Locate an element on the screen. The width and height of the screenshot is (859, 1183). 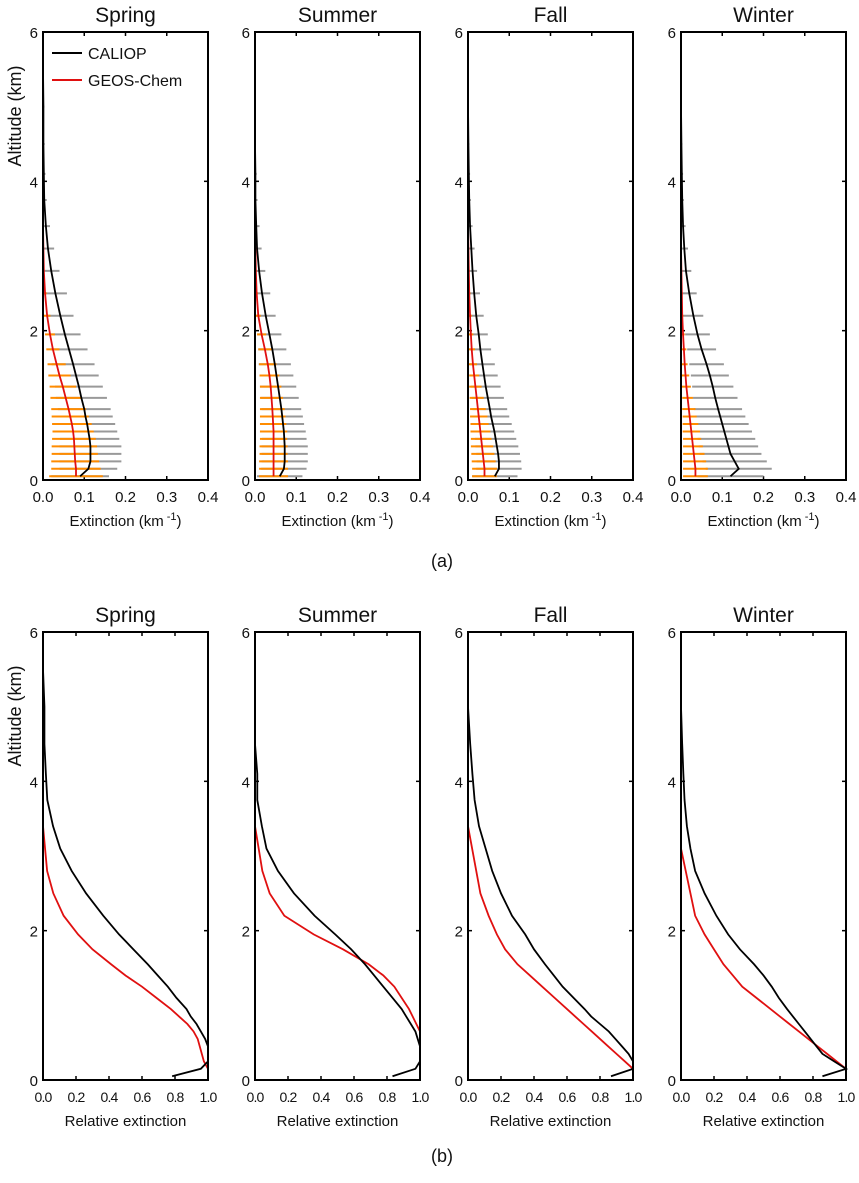
x-tick-label: 1.0 is located at coordinates (633, 1097).